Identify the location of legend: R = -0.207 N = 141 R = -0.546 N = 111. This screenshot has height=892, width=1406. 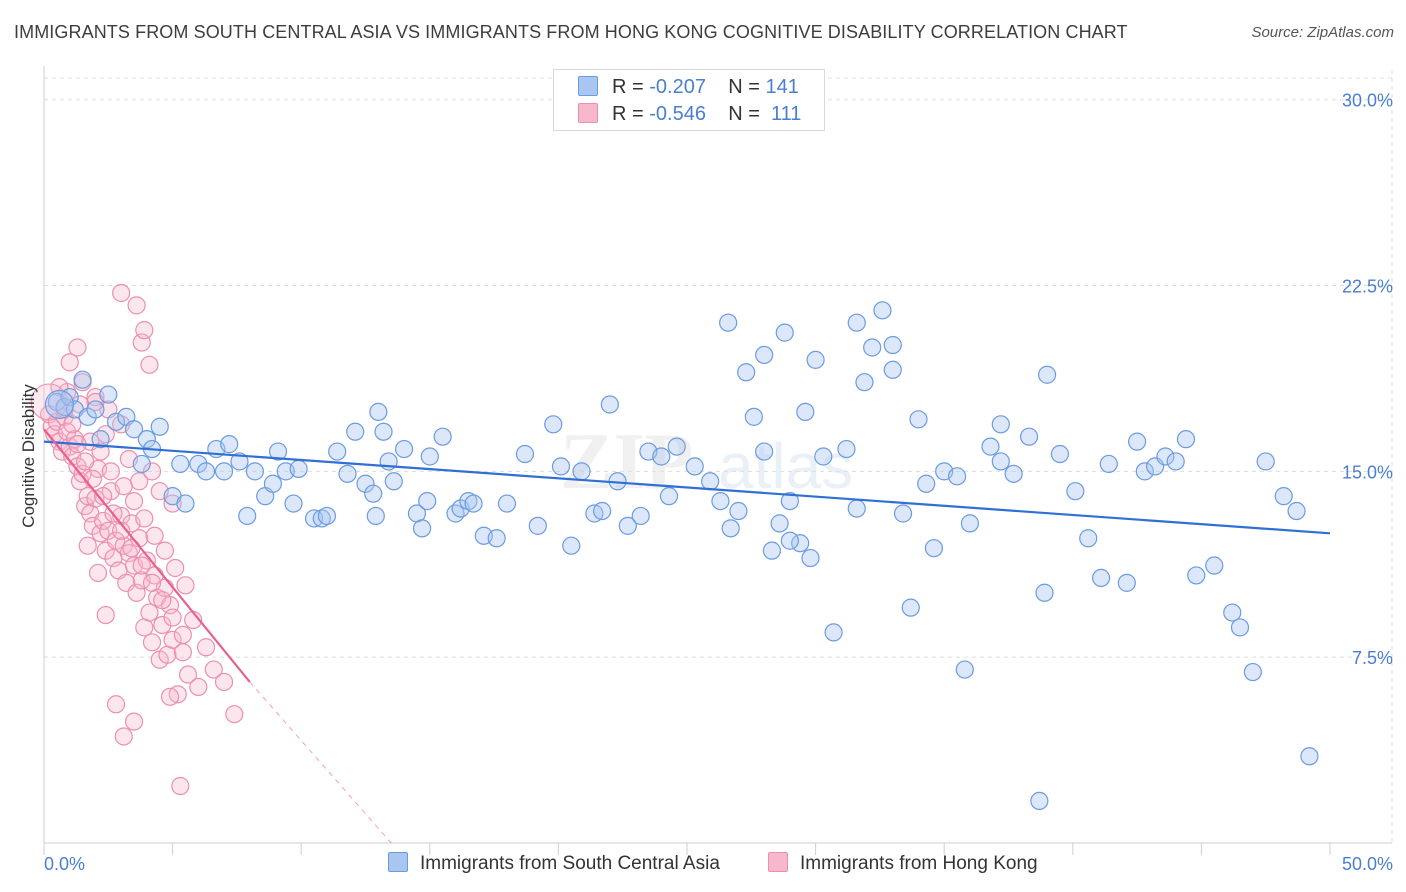
(689, 100).